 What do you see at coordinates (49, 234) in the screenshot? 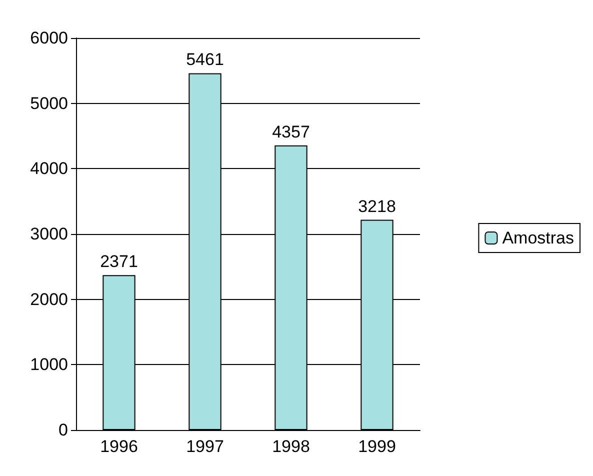
I see `y-tick-label: 3000` at bounding box center [49, 234].